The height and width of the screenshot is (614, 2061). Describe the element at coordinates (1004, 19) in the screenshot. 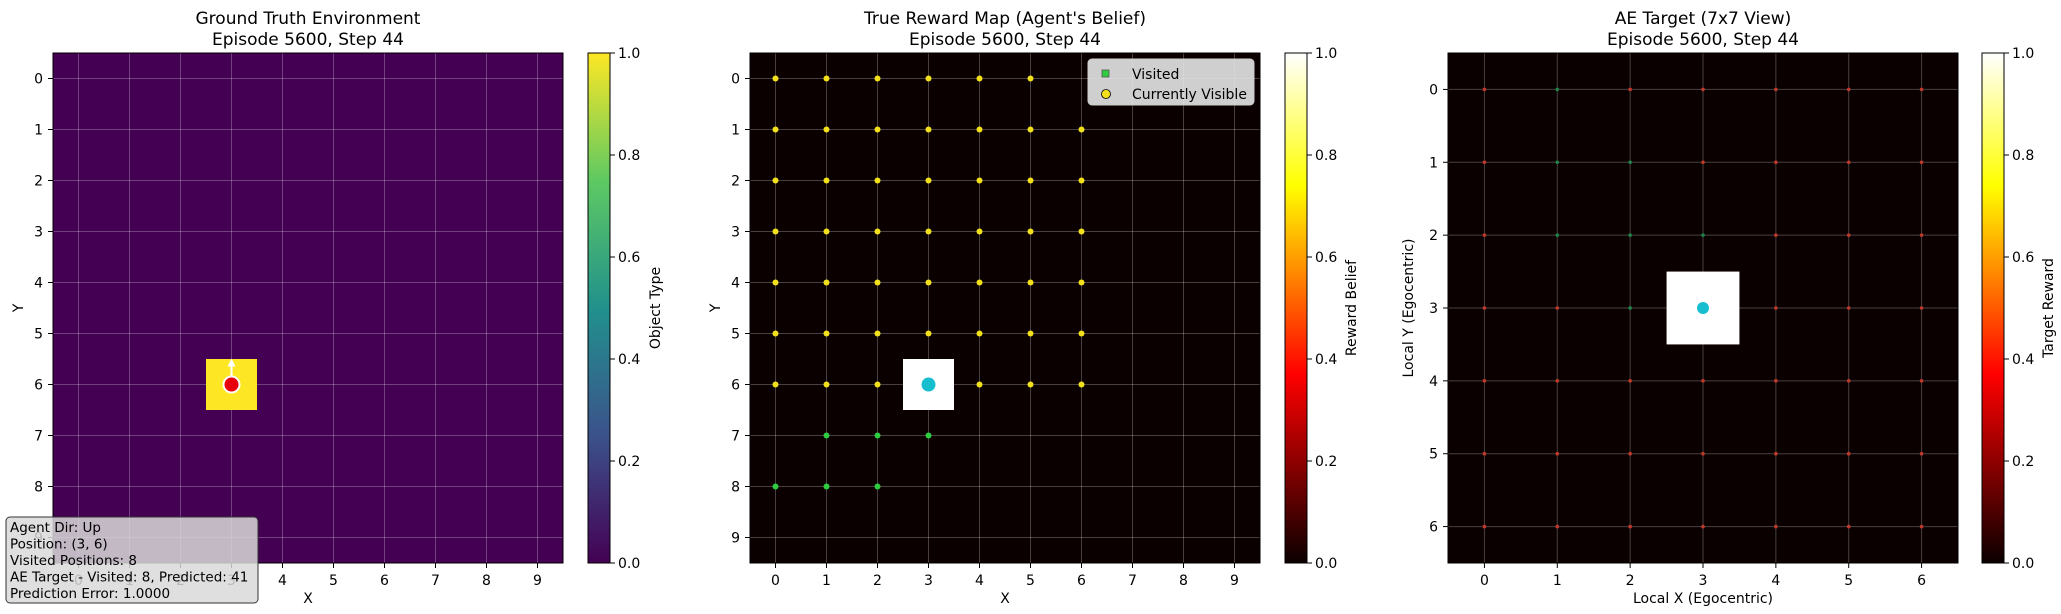

I see `chart-title: True Reward Map (Agent's Belief)` at that location.